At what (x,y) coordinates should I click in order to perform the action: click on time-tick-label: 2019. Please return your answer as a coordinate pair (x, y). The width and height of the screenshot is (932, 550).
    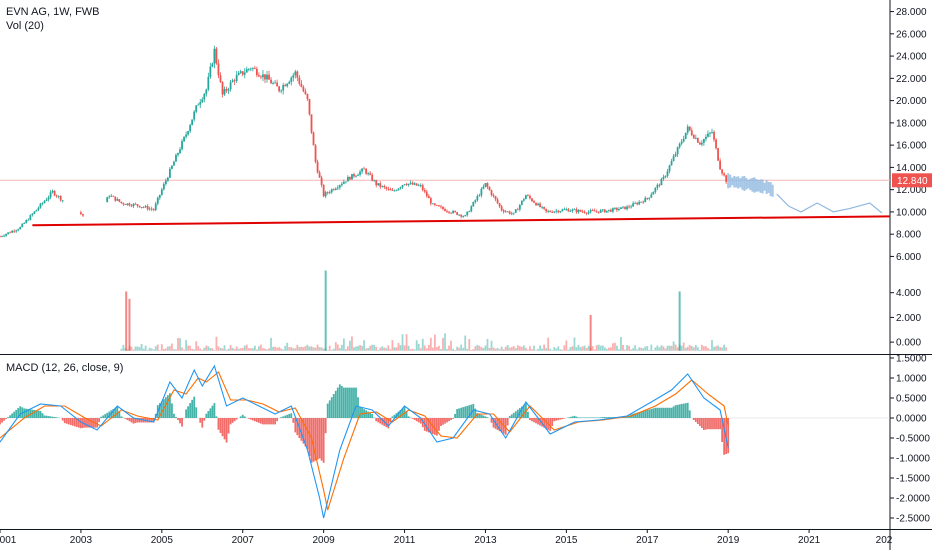
    Looking at the image, I should click on (728, 540).